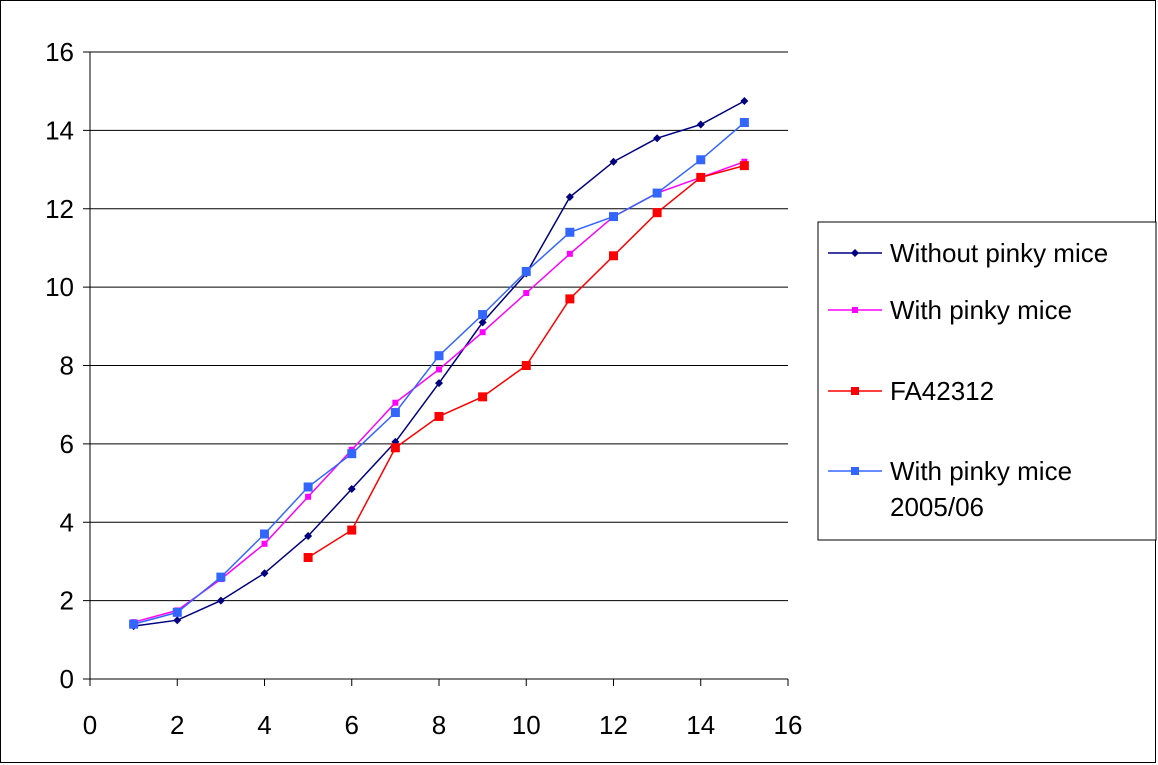 The width and height of the screenshot is (1158, 765). What do you see at coordinates (59, 209) in the screenshot?
I see `y-tick-label-12: 12` at bounding box center [59, 209].